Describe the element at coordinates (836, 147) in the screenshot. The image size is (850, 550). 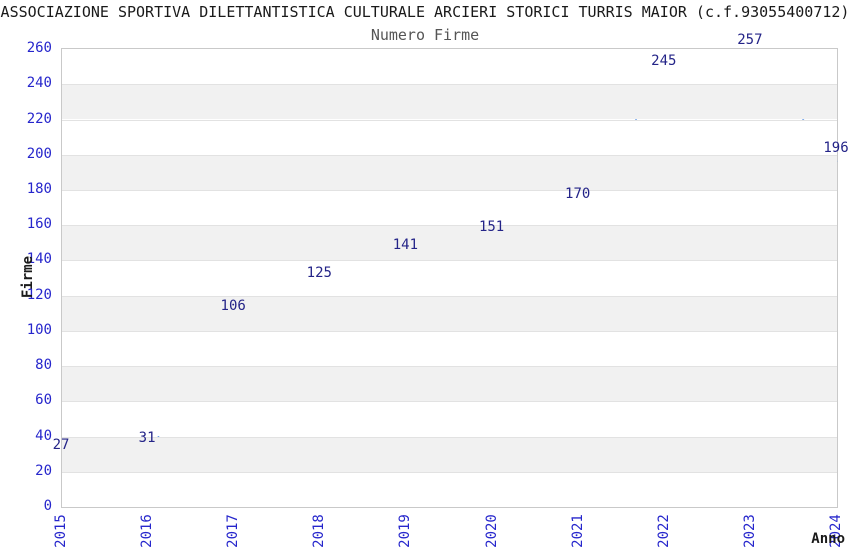
I see `data-point-label: 196` at that location.